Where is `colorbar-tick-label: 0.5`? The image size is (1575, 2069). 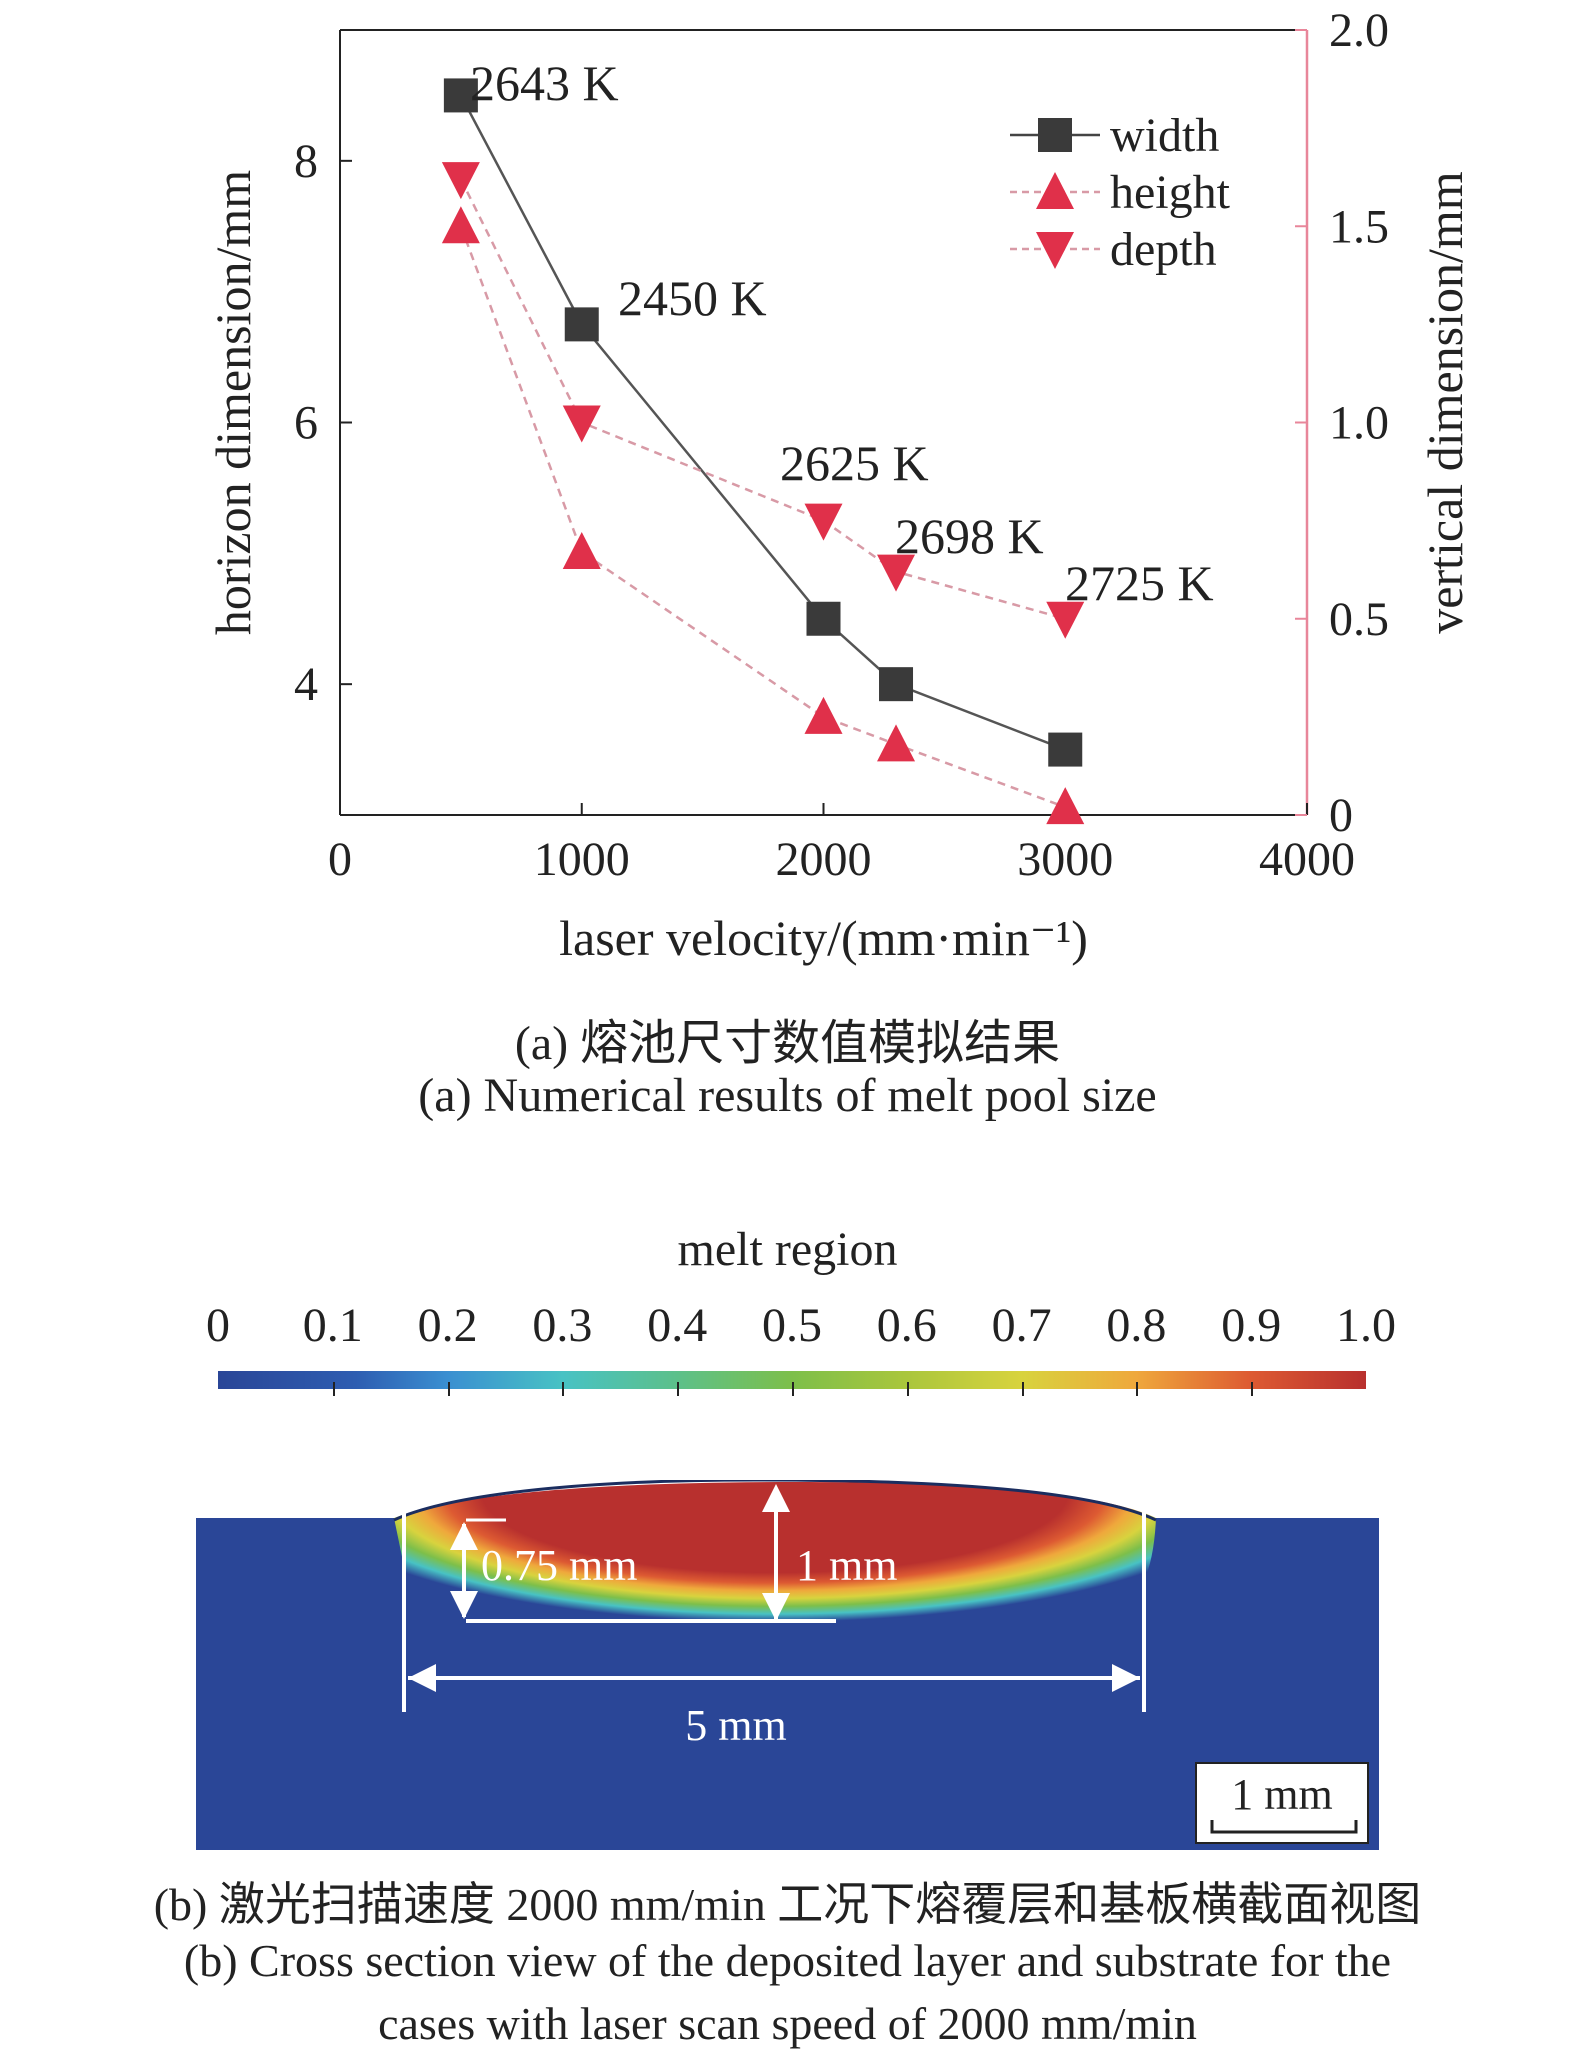 colorbar-tick-label: 0.5 is located at coordinates (792, 1325).